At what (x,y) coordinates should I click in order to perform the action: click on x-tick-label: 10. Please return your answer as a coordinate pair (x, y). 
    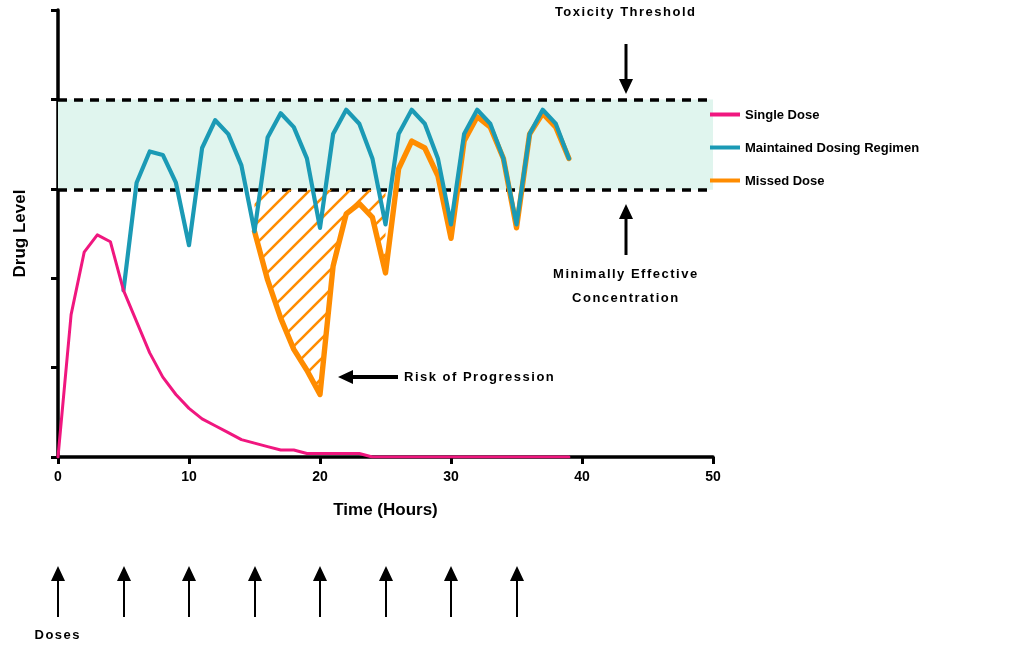
    Looking at the image, I should click on (189, 476).